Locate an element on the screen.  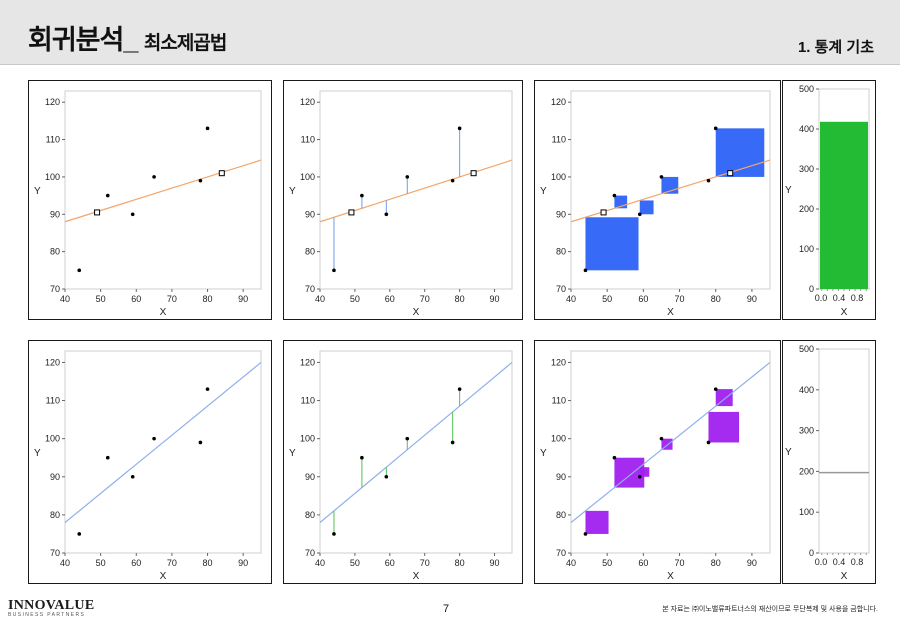
chart-panel-top-3: 40 50 60 70 80 90 70 80 90 100 110 120 X Y is located at coordinates (657, 200).